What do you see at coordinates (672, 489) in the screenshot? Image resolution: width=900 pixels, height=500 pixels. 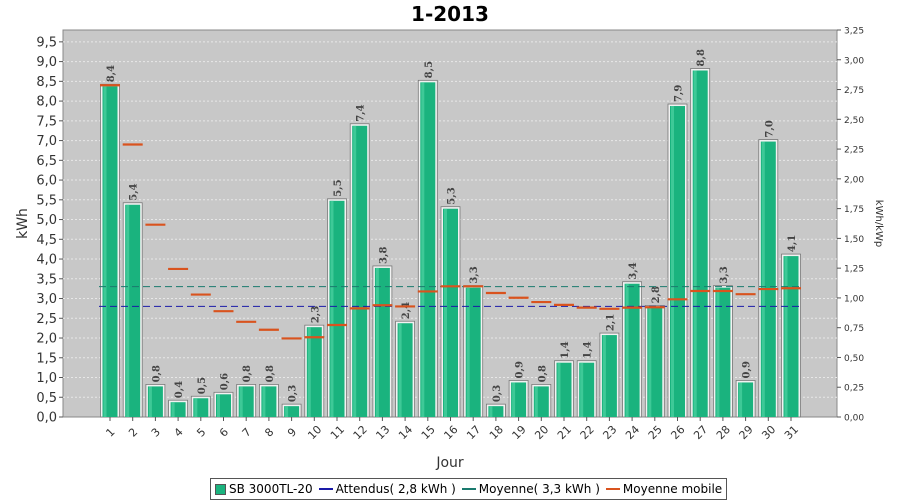 I see `legend-label-moving-average: Moyenne mobile` at bounding box center [672, 489].